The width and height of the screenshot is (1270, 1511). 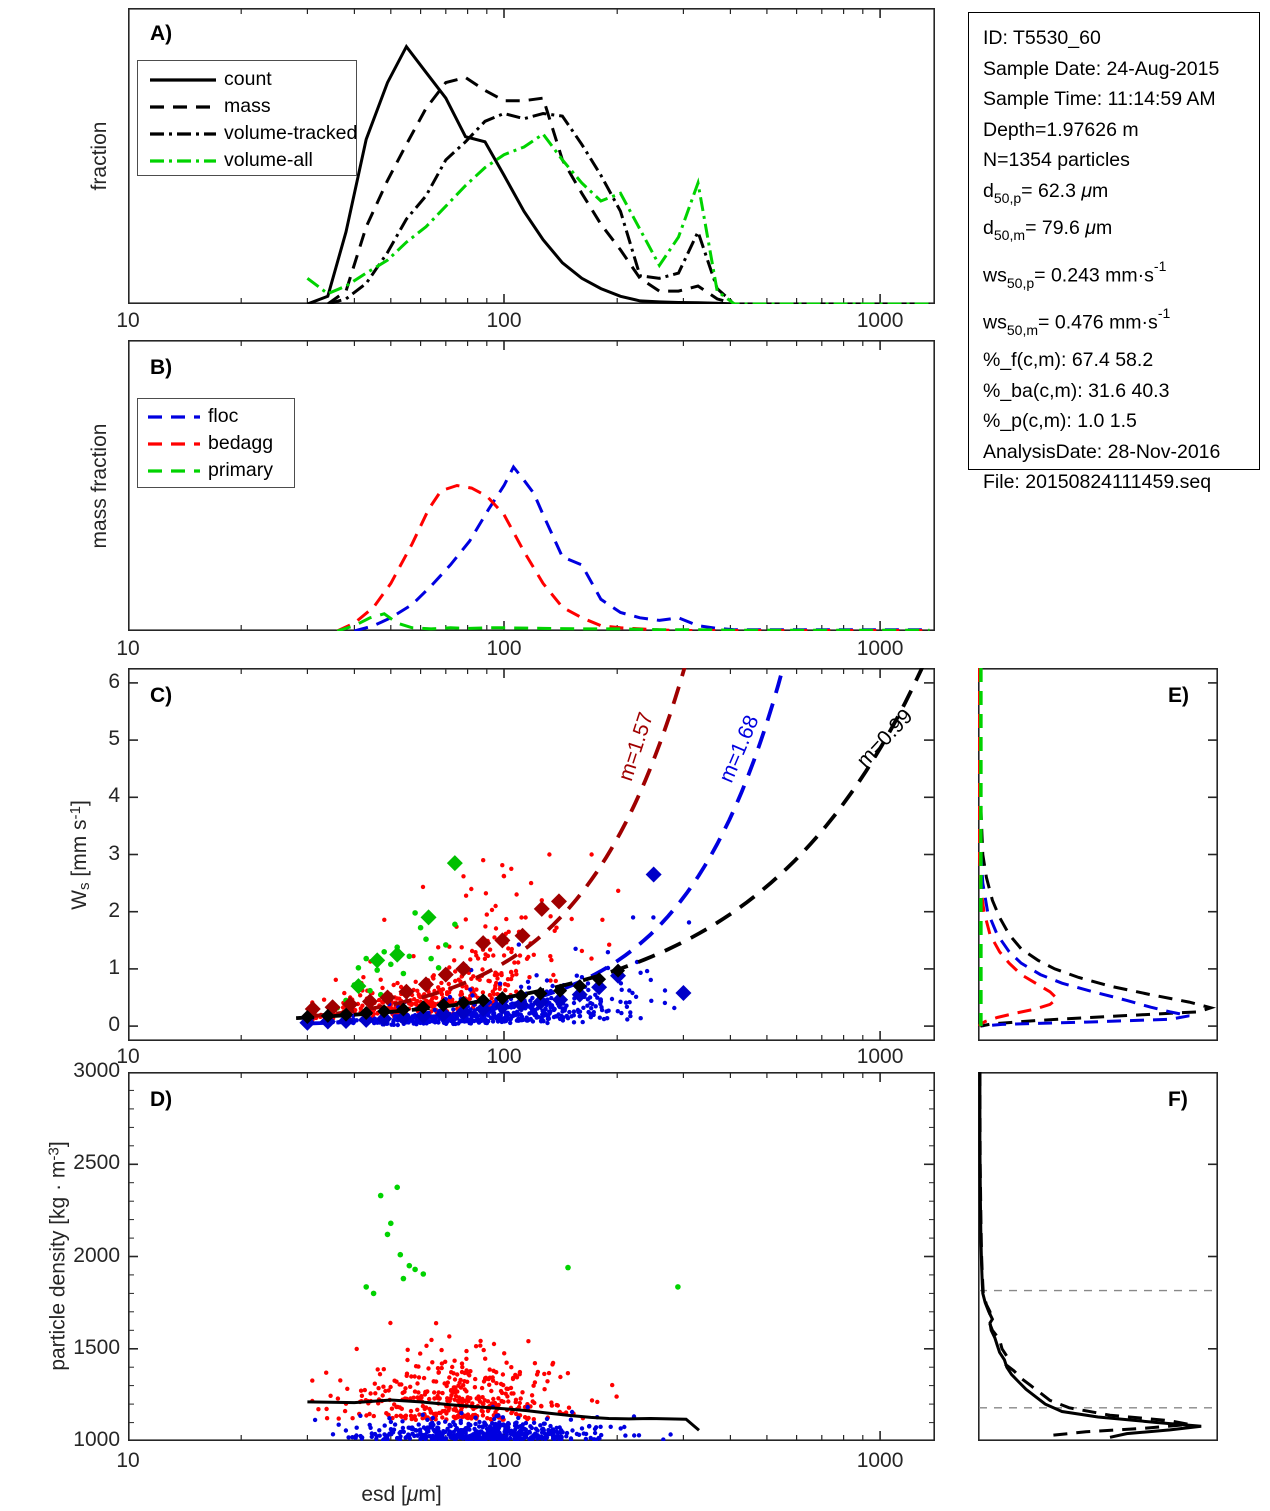 What do you see at coordinates (161, 367) in the screenshot?
I see `panel-b-letter: B)` at bounding box center [161, 367].